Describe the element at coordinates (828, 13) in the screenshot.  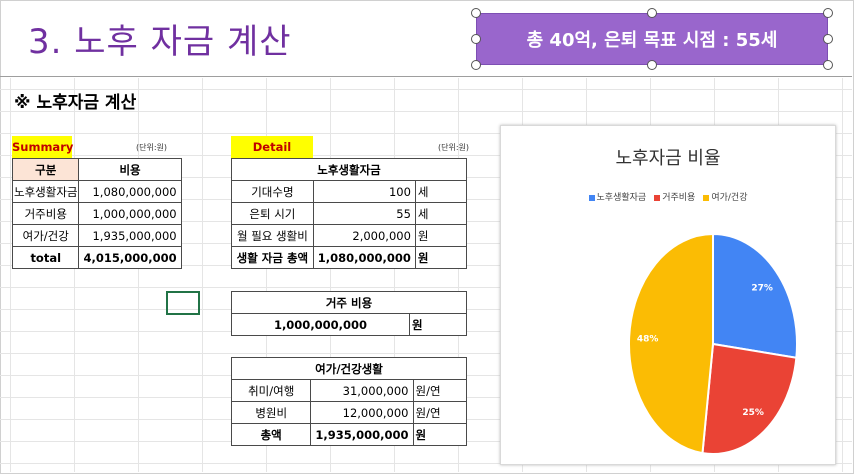
I see `resize-handle-top-right` at that location.